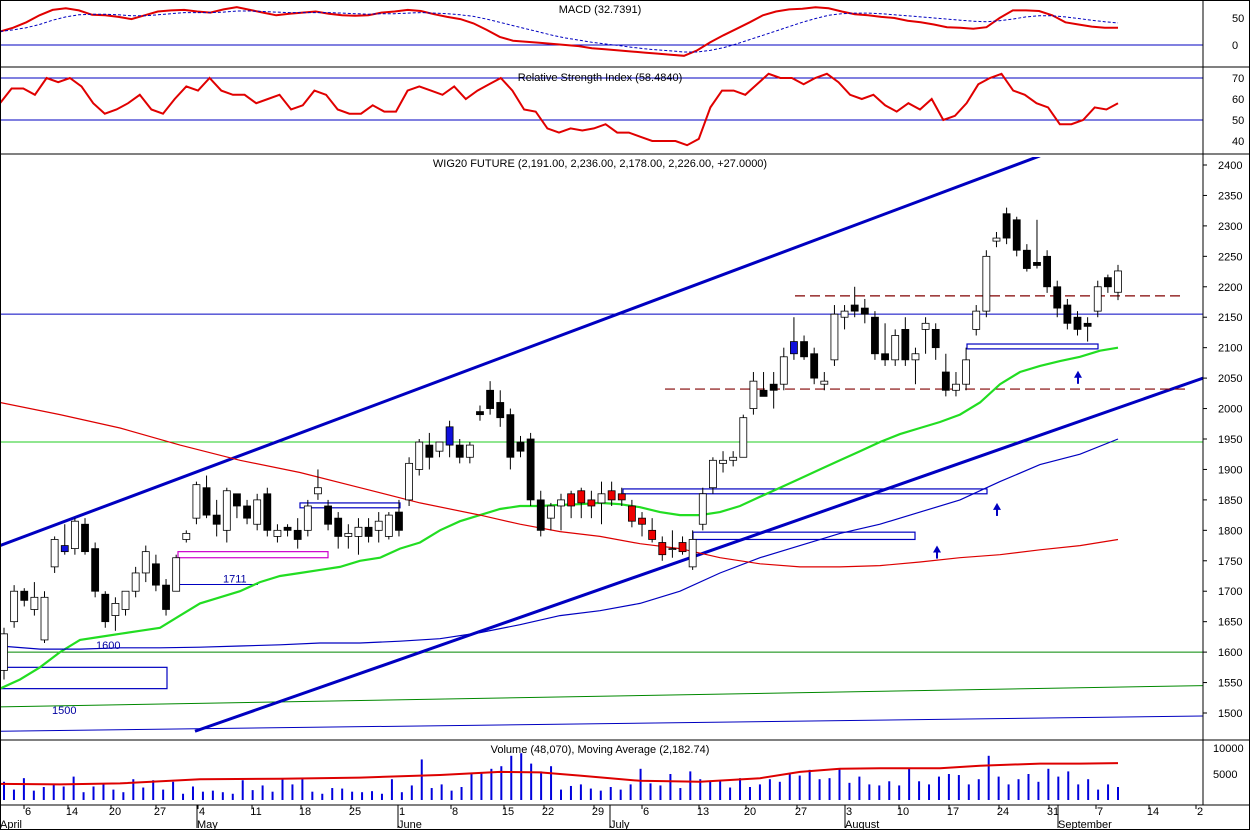 This screenshot has height=830, width=1250. Describe the element at coordinates (600, 78) in the screenshot. I see `rsi-title: Relative Strength Index (58.4840)` at that location.